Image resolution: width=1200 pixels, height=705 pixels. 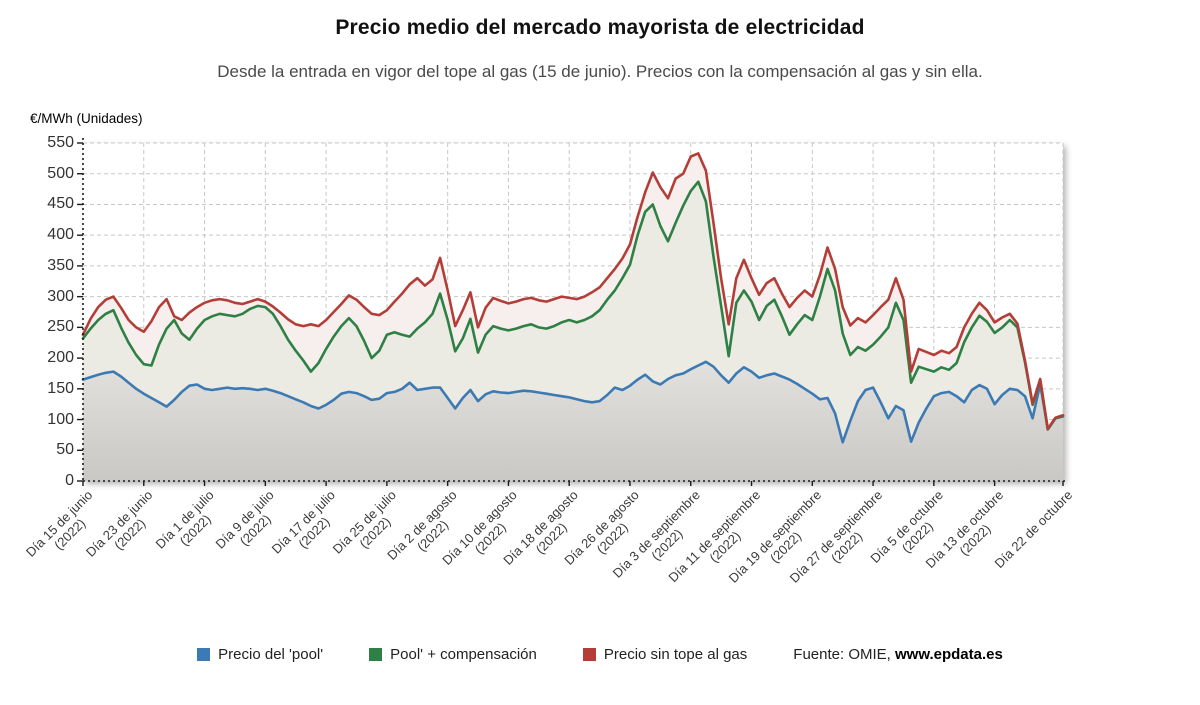 I want to click on legend-item-precio-del-pool: Precio del 'pool', so click(x=260, y=654).